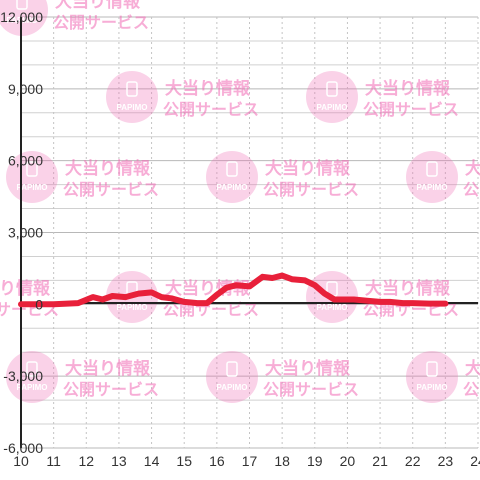  What do you see at coordinates (25, 233) in the screenshot?
I see `y-tick-label: 3,000` at bounding box center [25, 233].